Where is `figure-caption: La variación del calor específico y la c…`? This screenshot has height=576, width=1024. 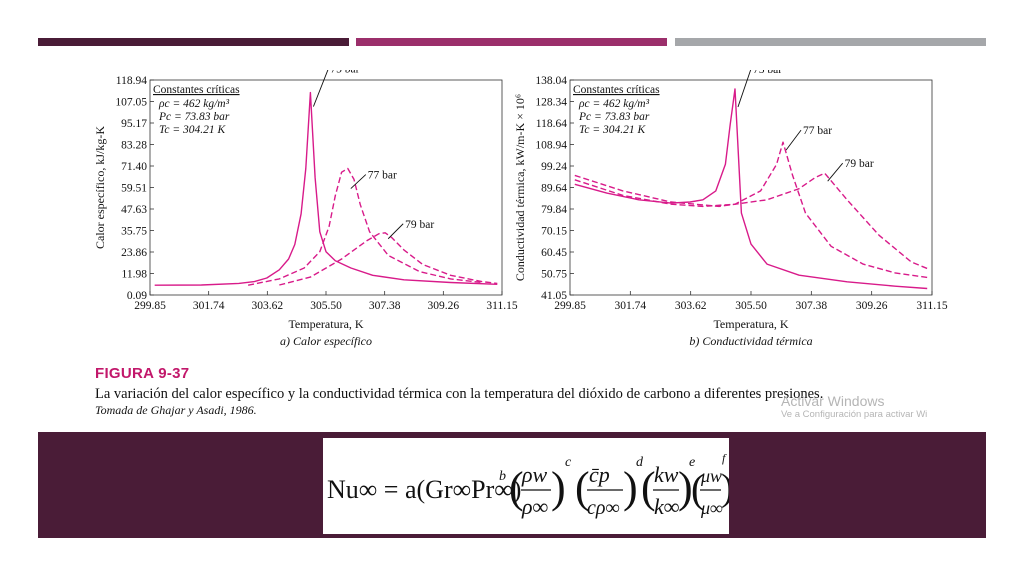
figure-caption: La variación del calor específico y la c… is located at coordinates (459, 394).